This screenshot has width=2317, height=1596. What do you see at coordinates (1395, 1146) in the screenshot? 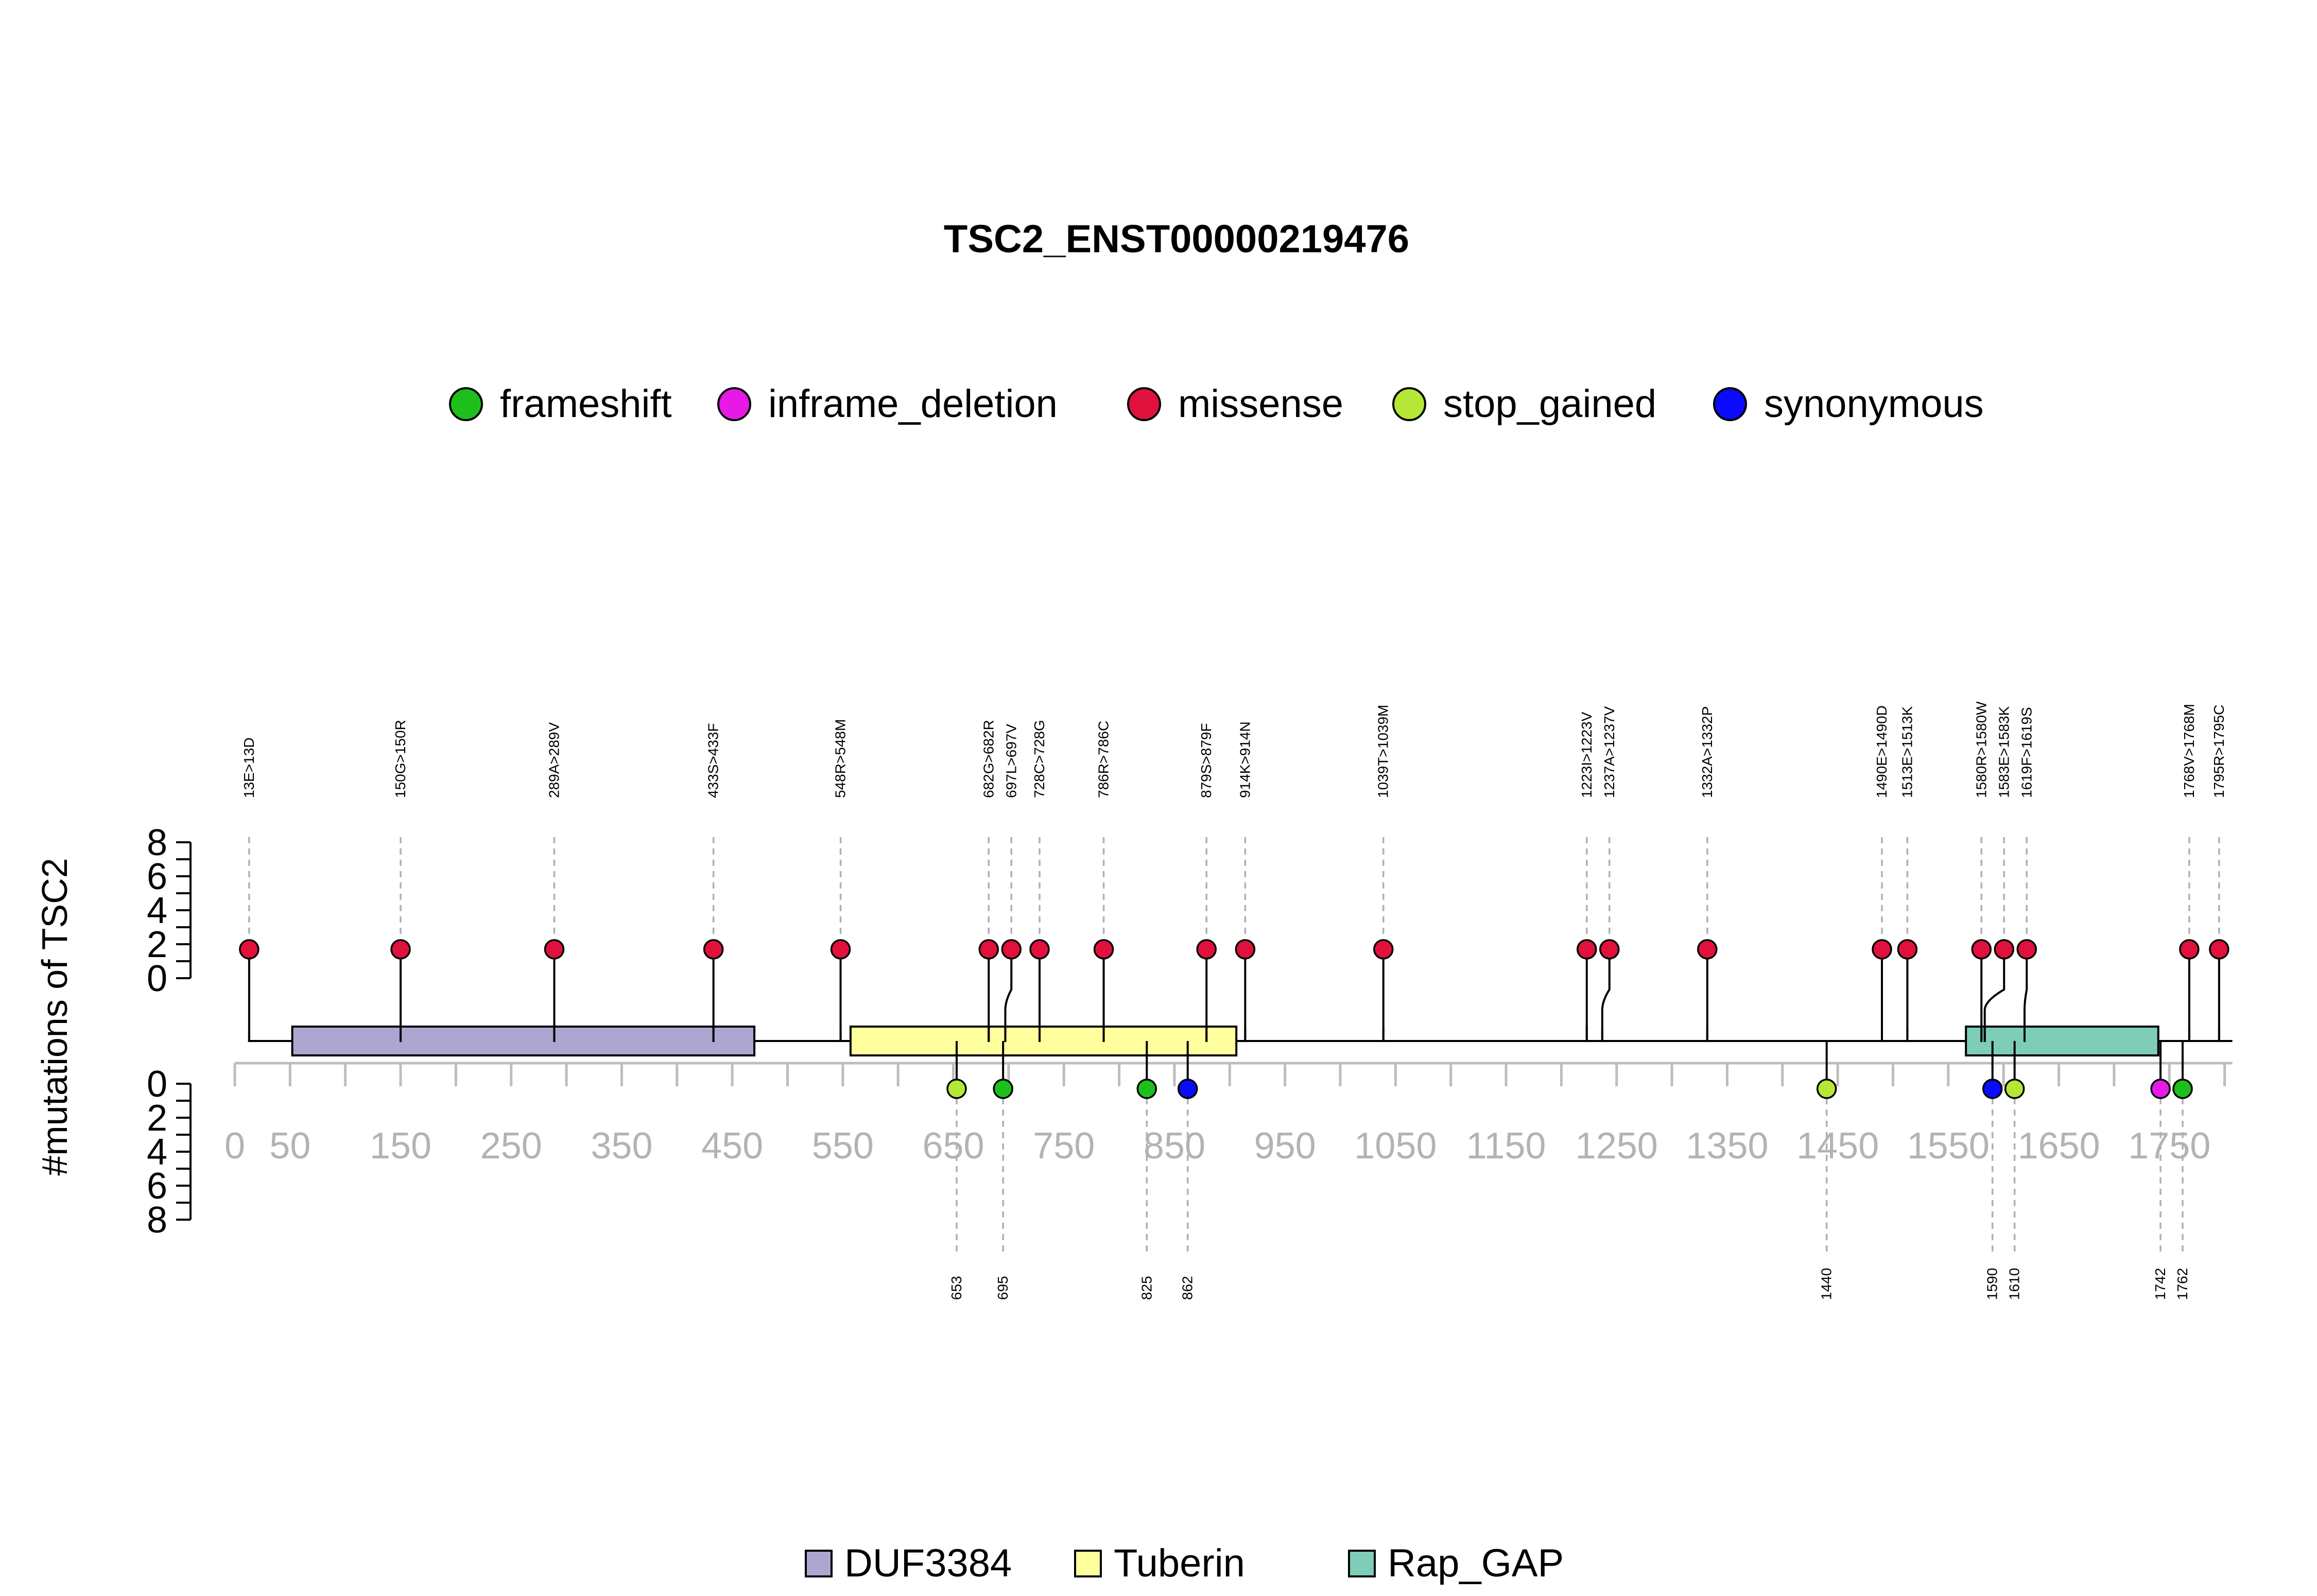
I see `x-tick-label: 1050` at bounding box center [1395, 1146].